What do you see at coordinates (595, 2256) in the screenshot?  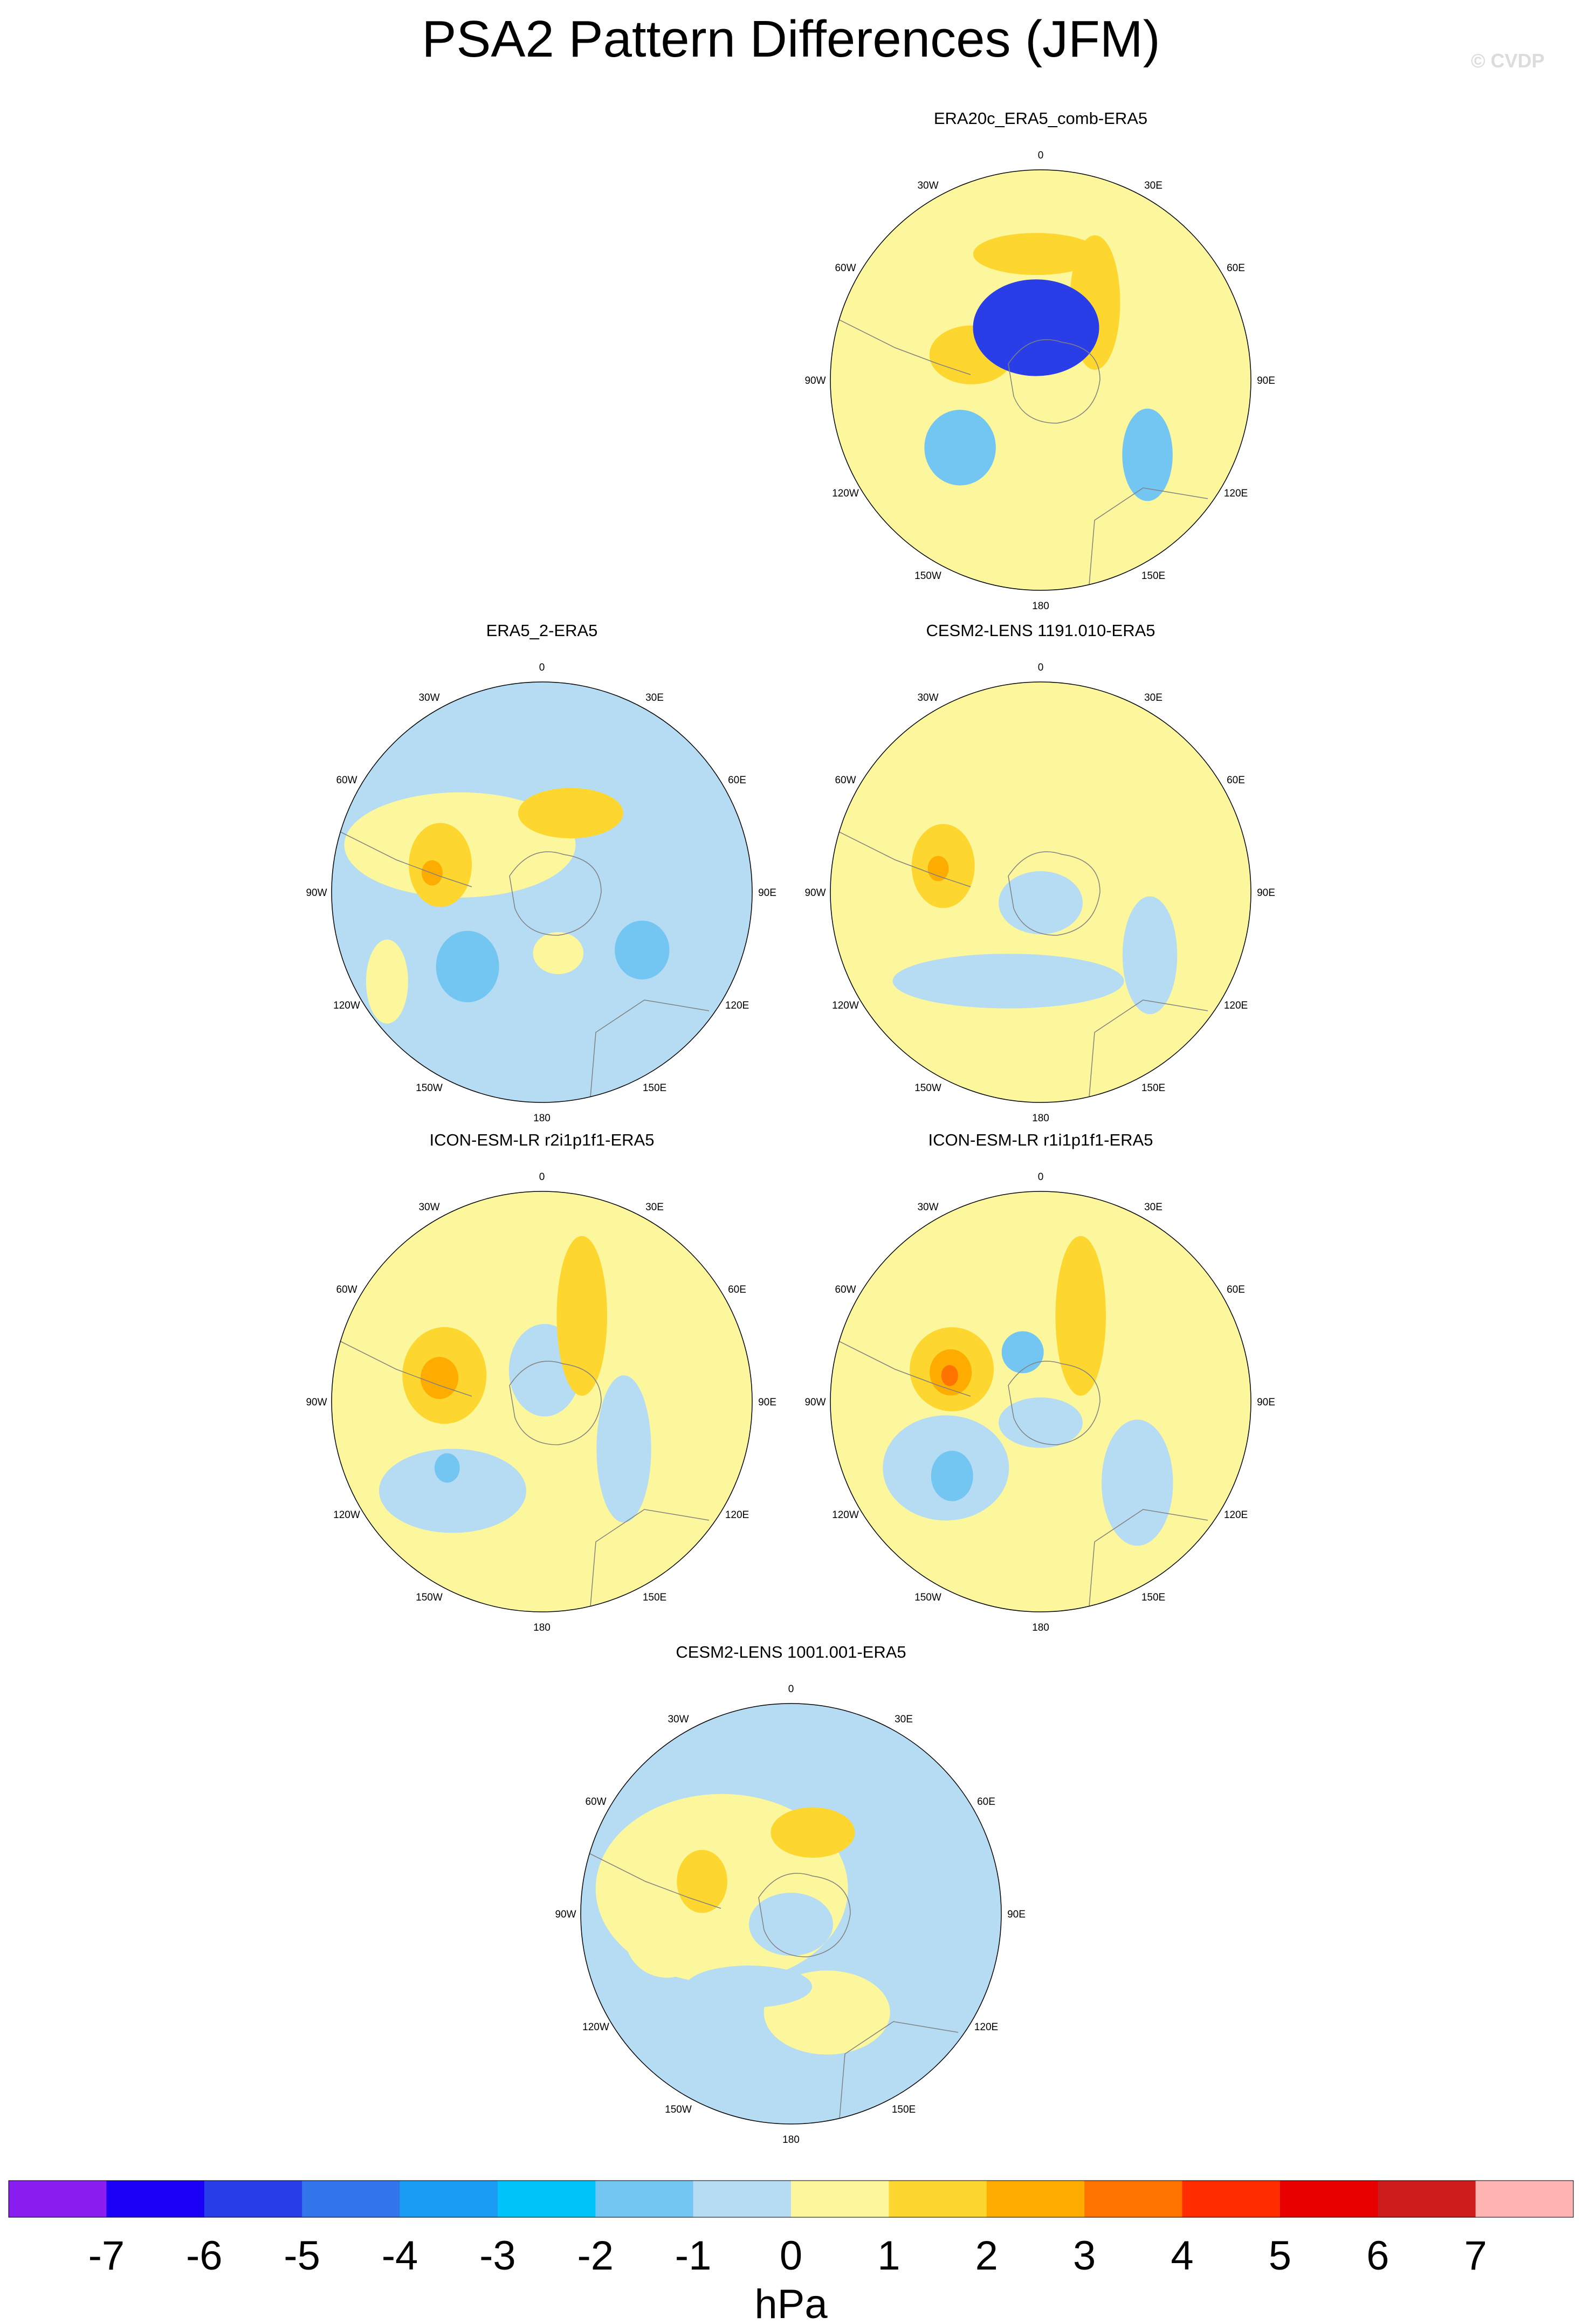 I see `colorbar-tick-label: -2` at bounding box center [595, 2256].